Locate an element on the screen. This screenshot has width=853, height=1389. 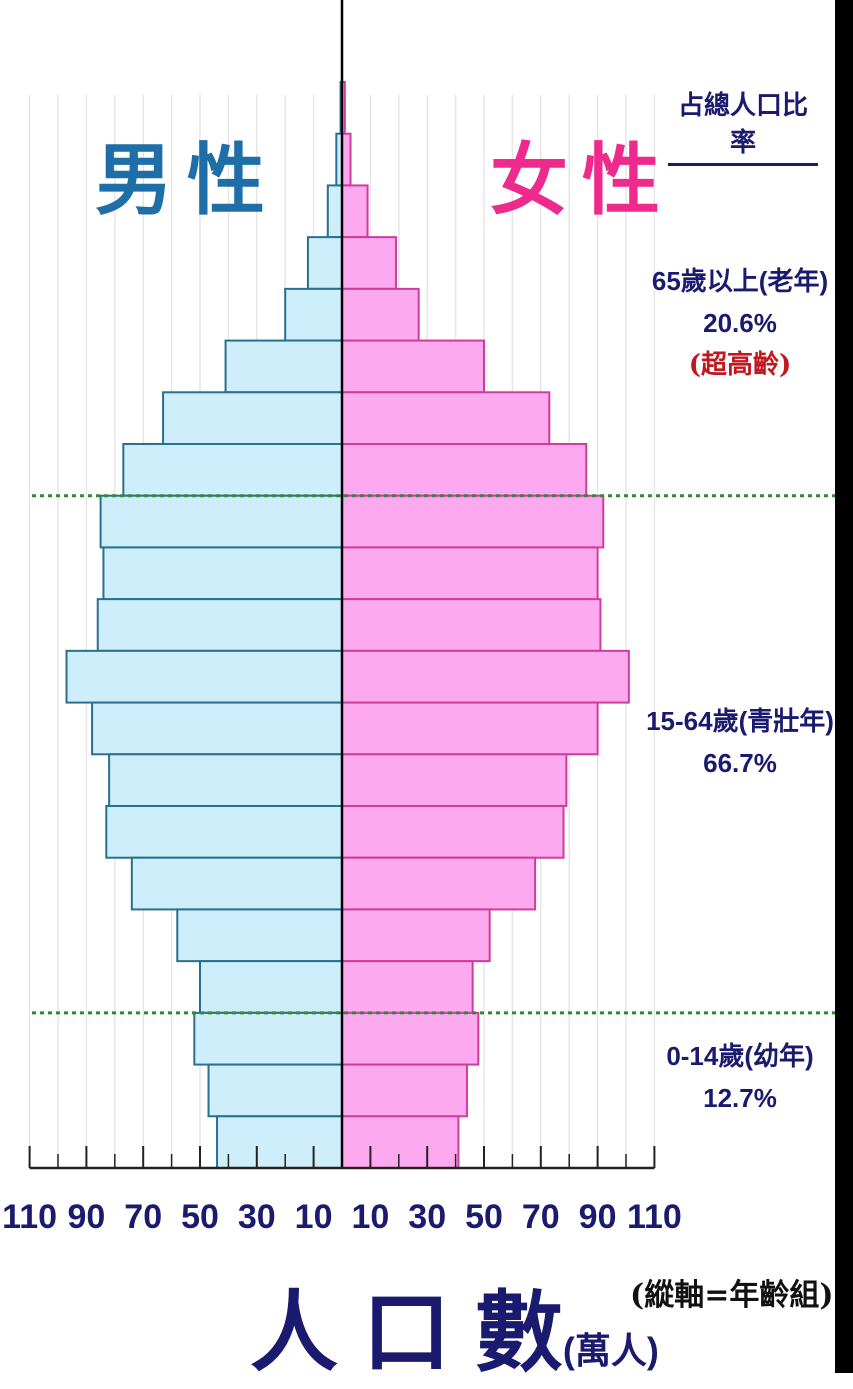
group-youth-name: 0-14歲(幼年) is located at coordinates (740, 1056).